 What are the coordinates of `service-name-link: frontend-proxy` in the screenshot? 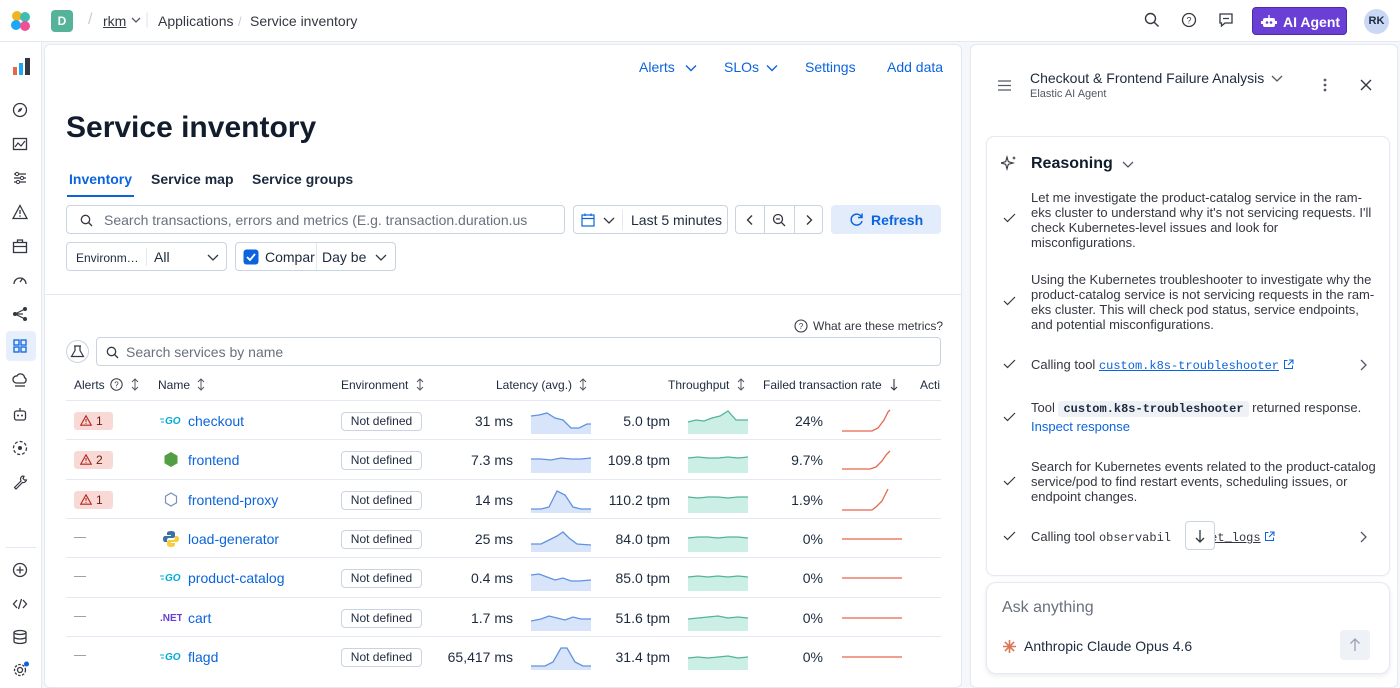 It's located at (233, 499).